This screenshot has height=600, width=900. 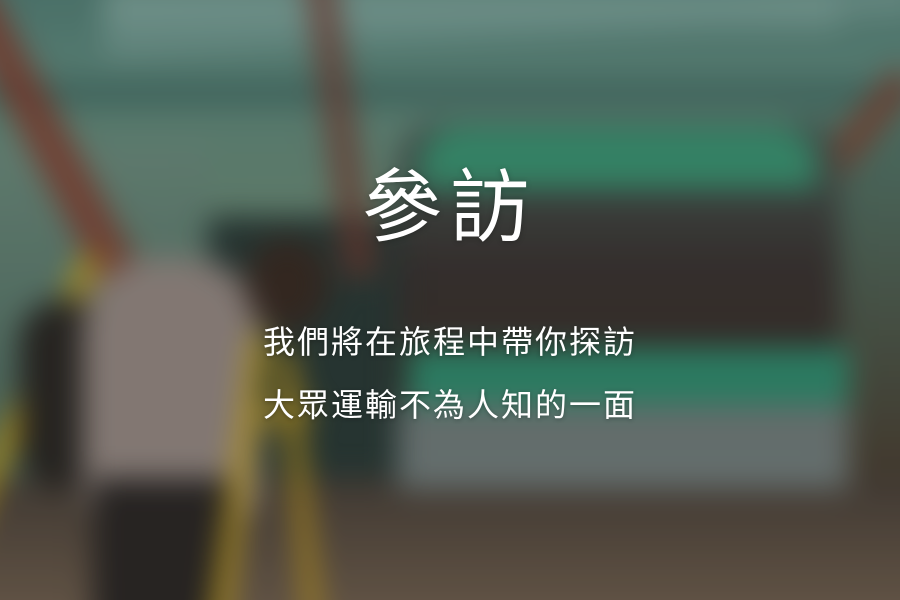 I want to click on train-lower, so click(x=623, y=446).